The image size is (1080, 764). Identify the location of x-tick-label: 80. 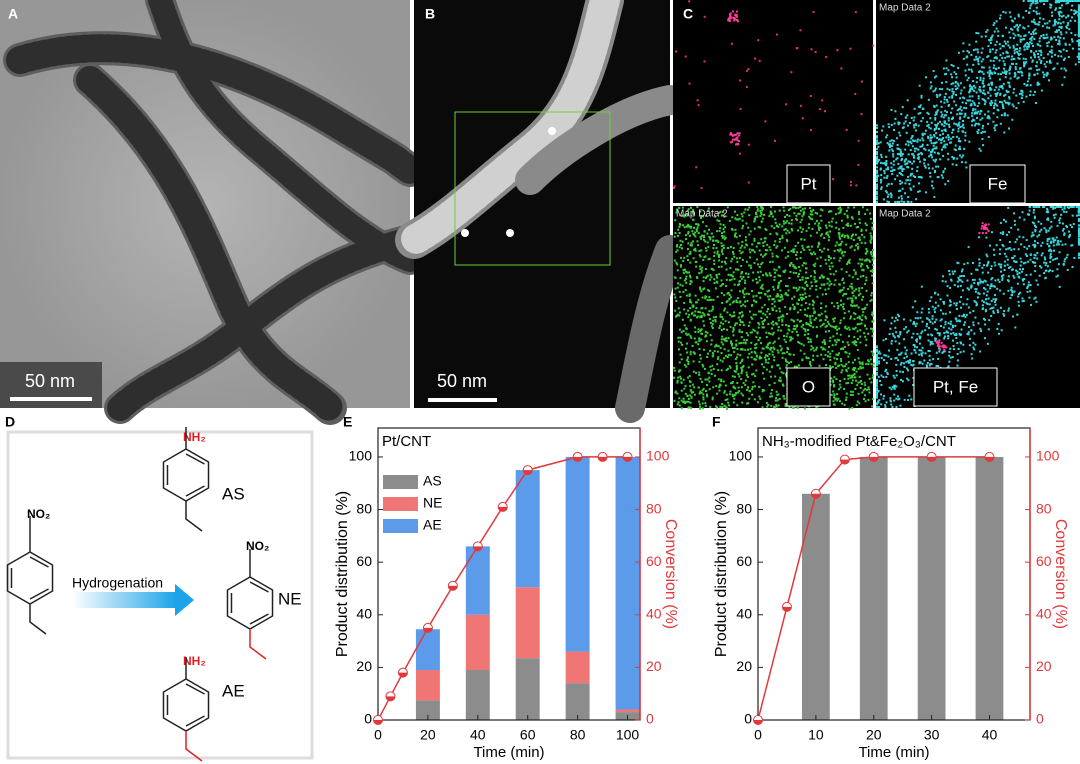
(578, 735).